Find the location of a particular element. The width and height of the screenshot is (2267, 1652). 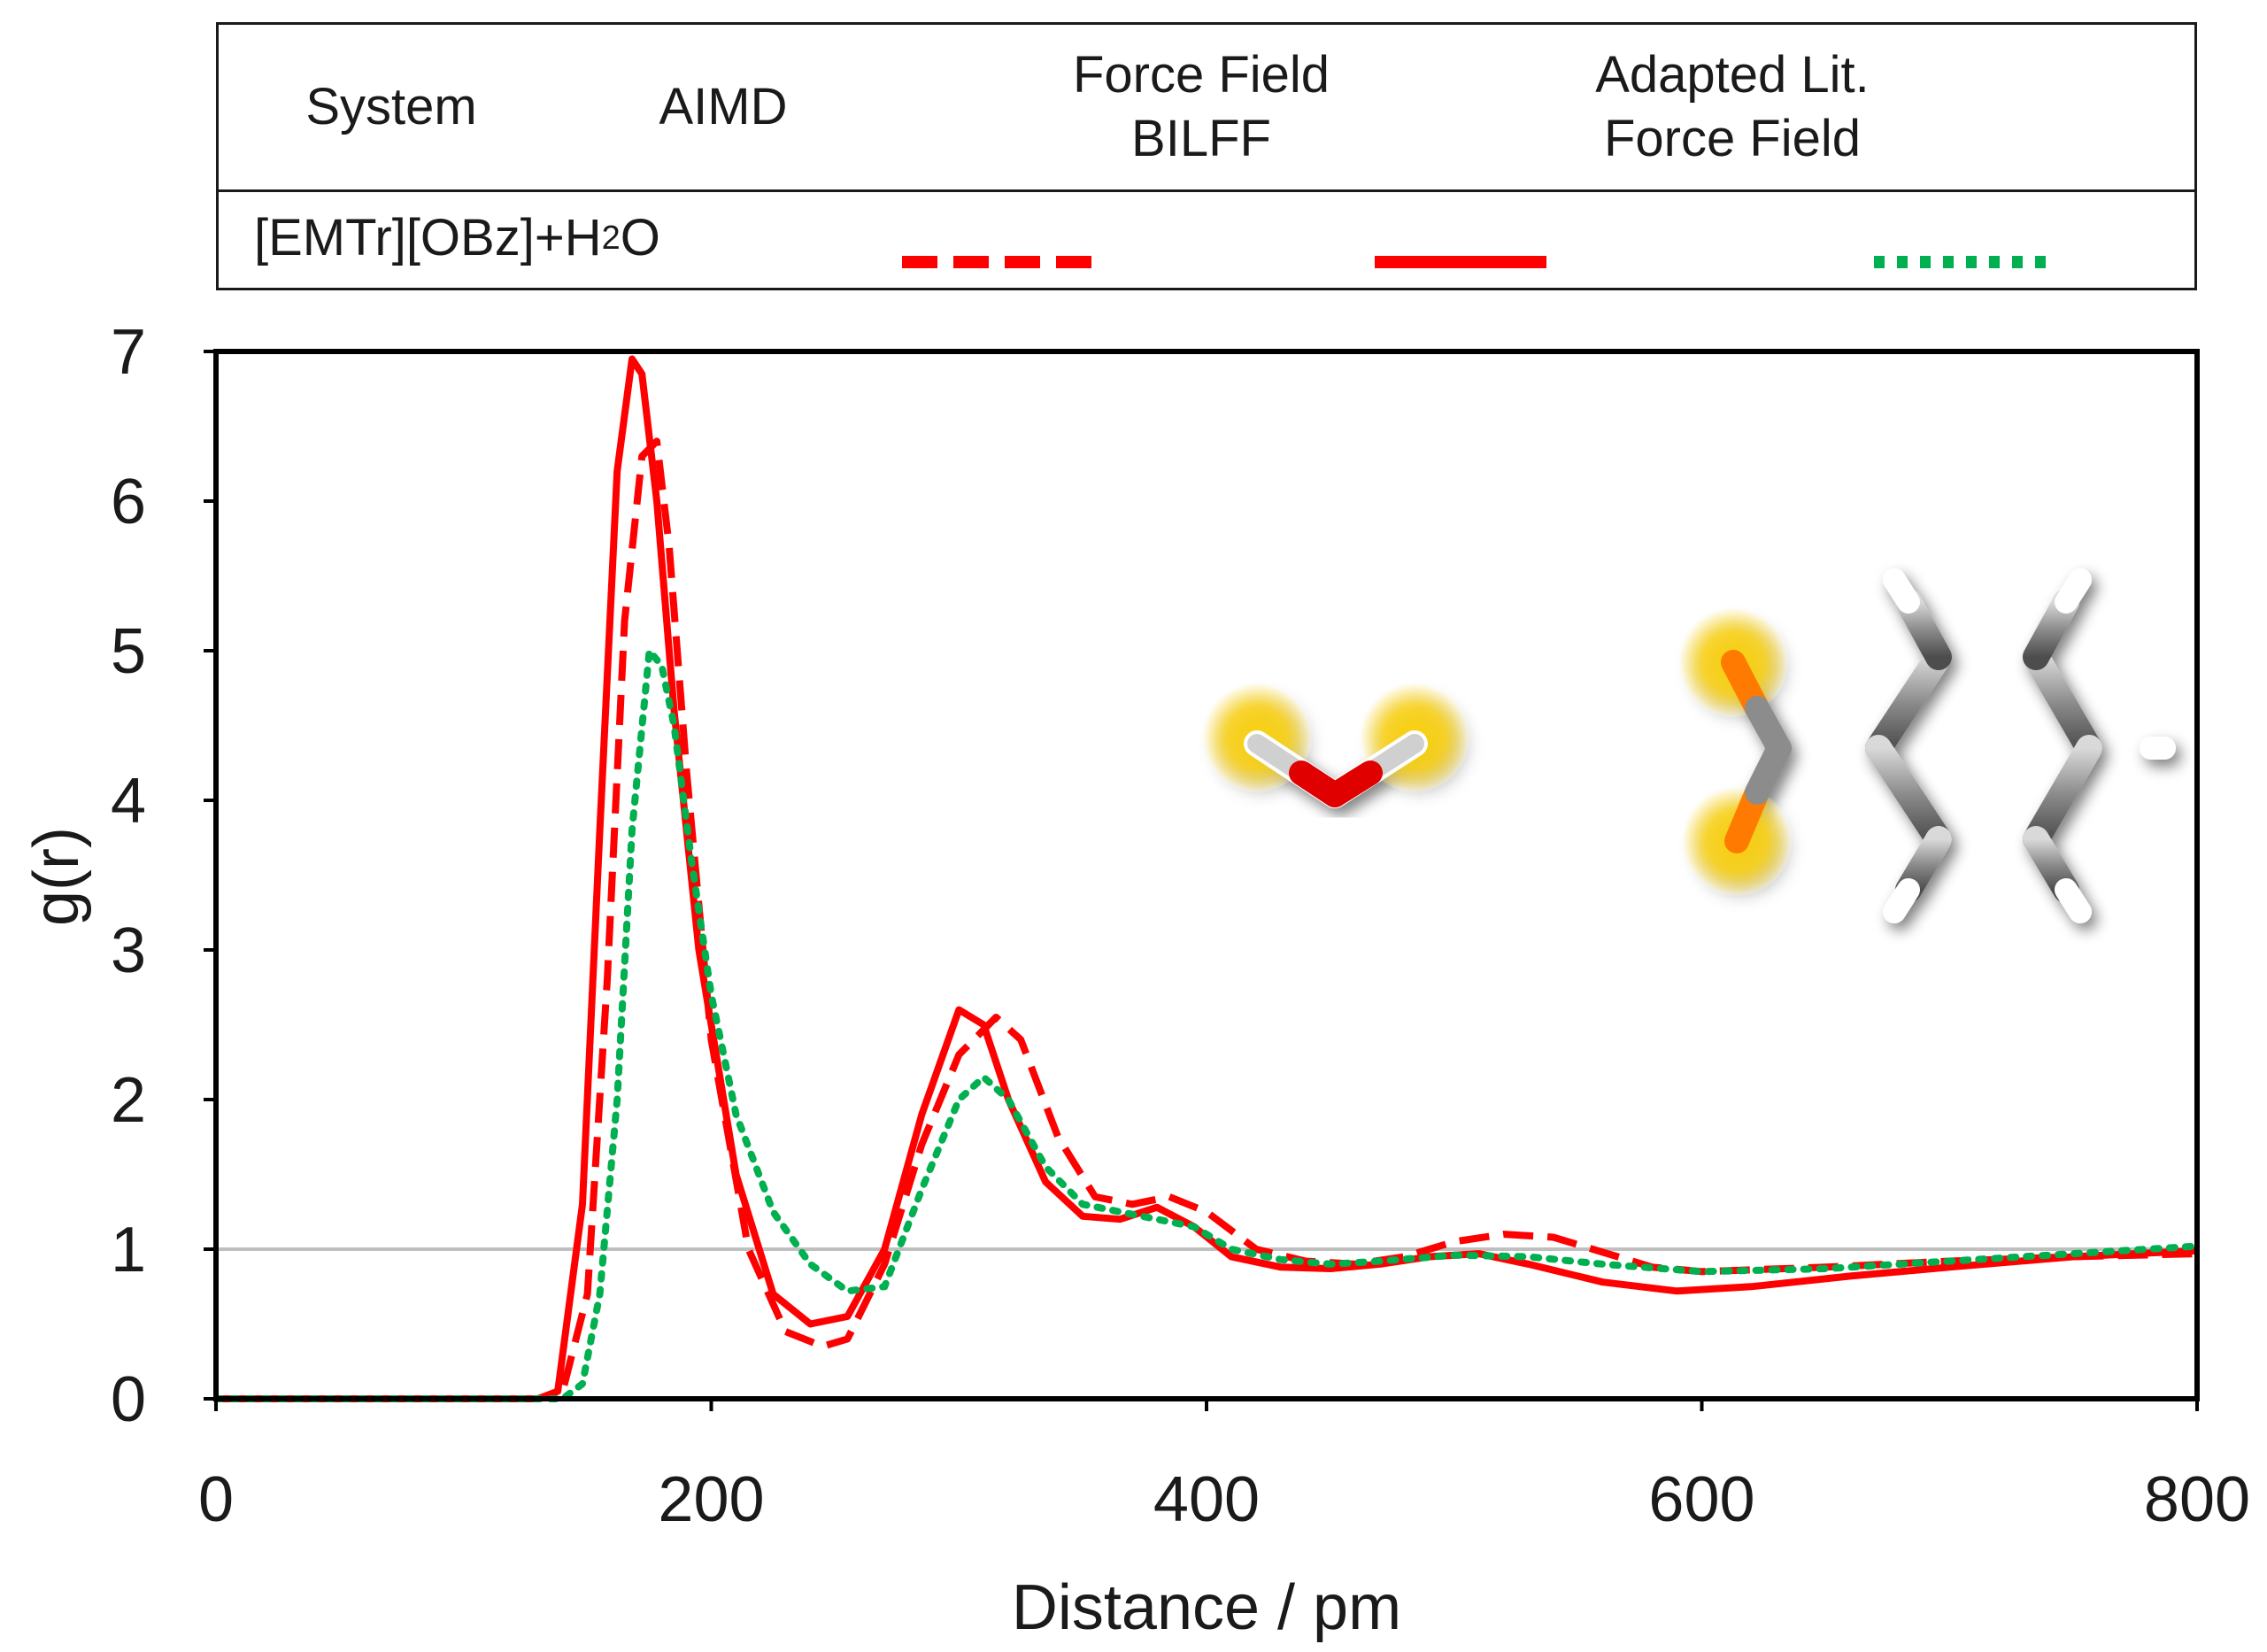

legend-swatches is located at coordinates (1474, 262).